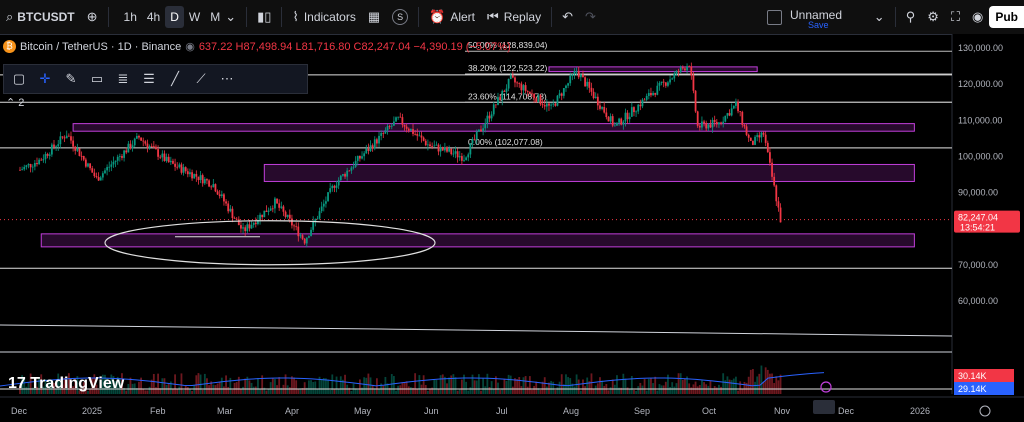  I want to click on interval-m: M, so click(215, 17).